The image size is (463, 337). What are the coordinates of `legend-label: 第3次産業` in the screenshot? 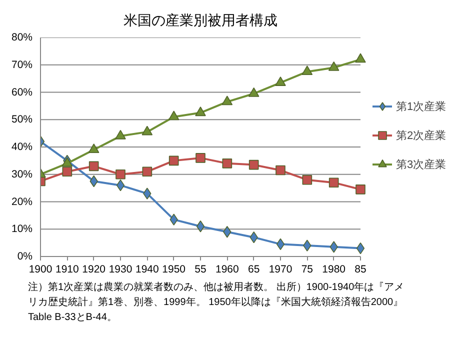 It's located at (421, 165).